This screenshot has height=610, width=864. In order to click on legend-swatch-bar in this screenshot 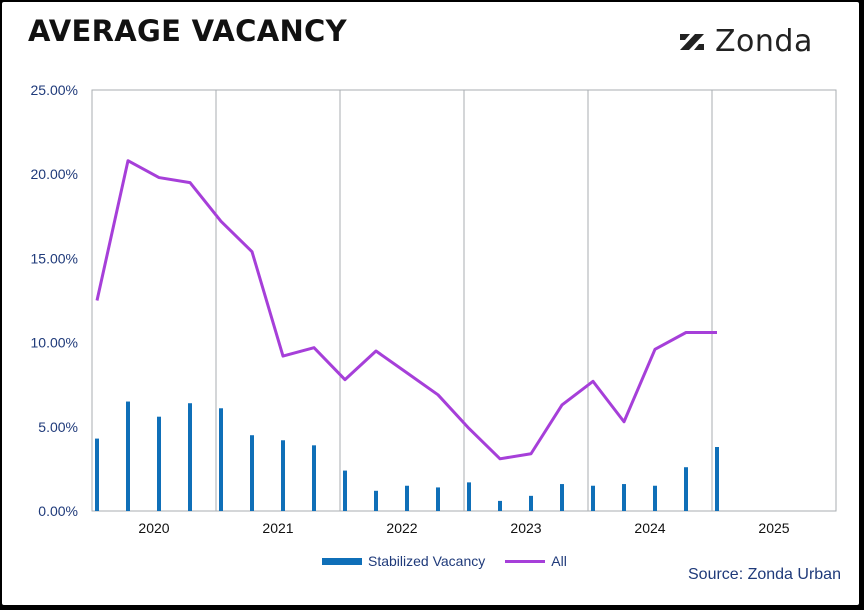, I will do `click(342, 561)`.